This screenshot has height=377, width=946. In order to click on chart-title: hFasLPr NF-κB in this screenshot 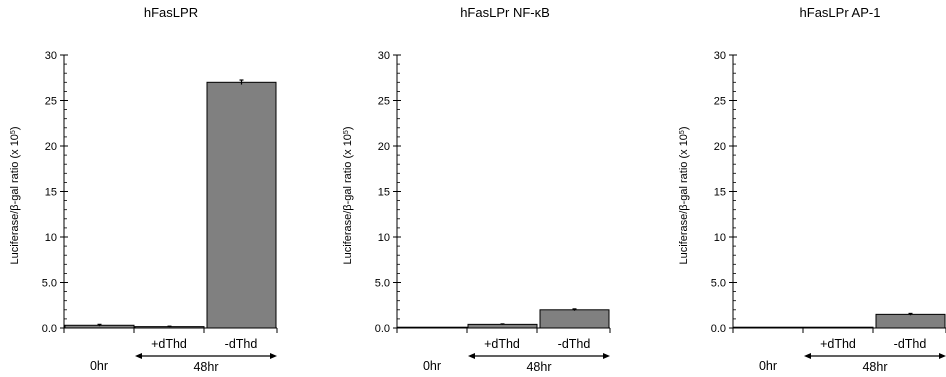, I will do `click(505, 12)`.